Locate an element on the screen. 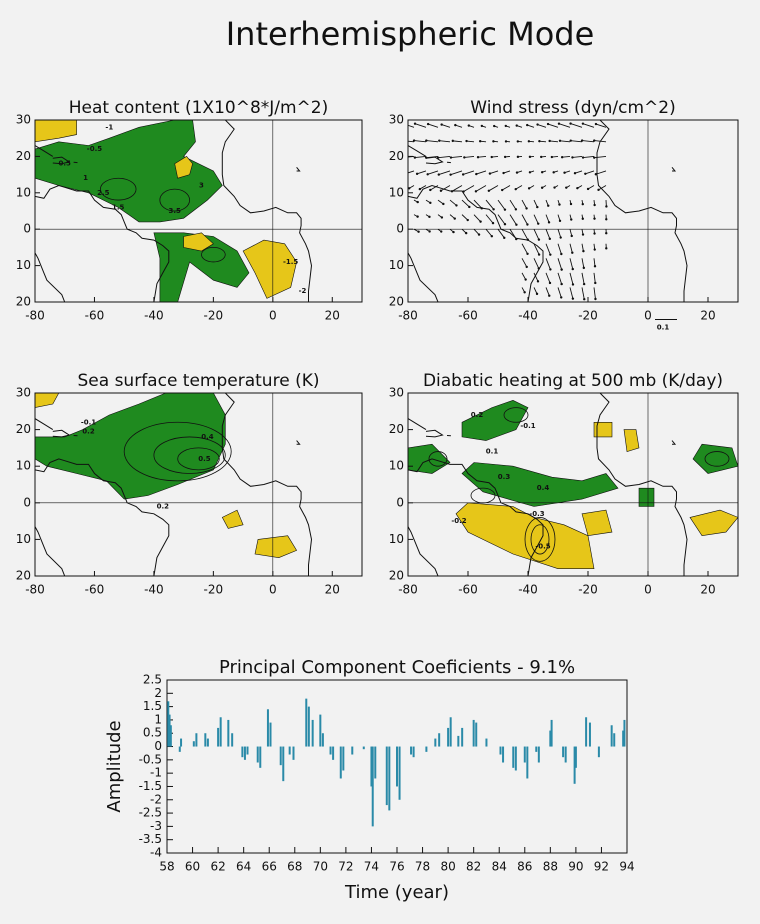 The width and height of the screenshot is (760, 924). x-tick-label: 92 is located at coordinates (601, 867).